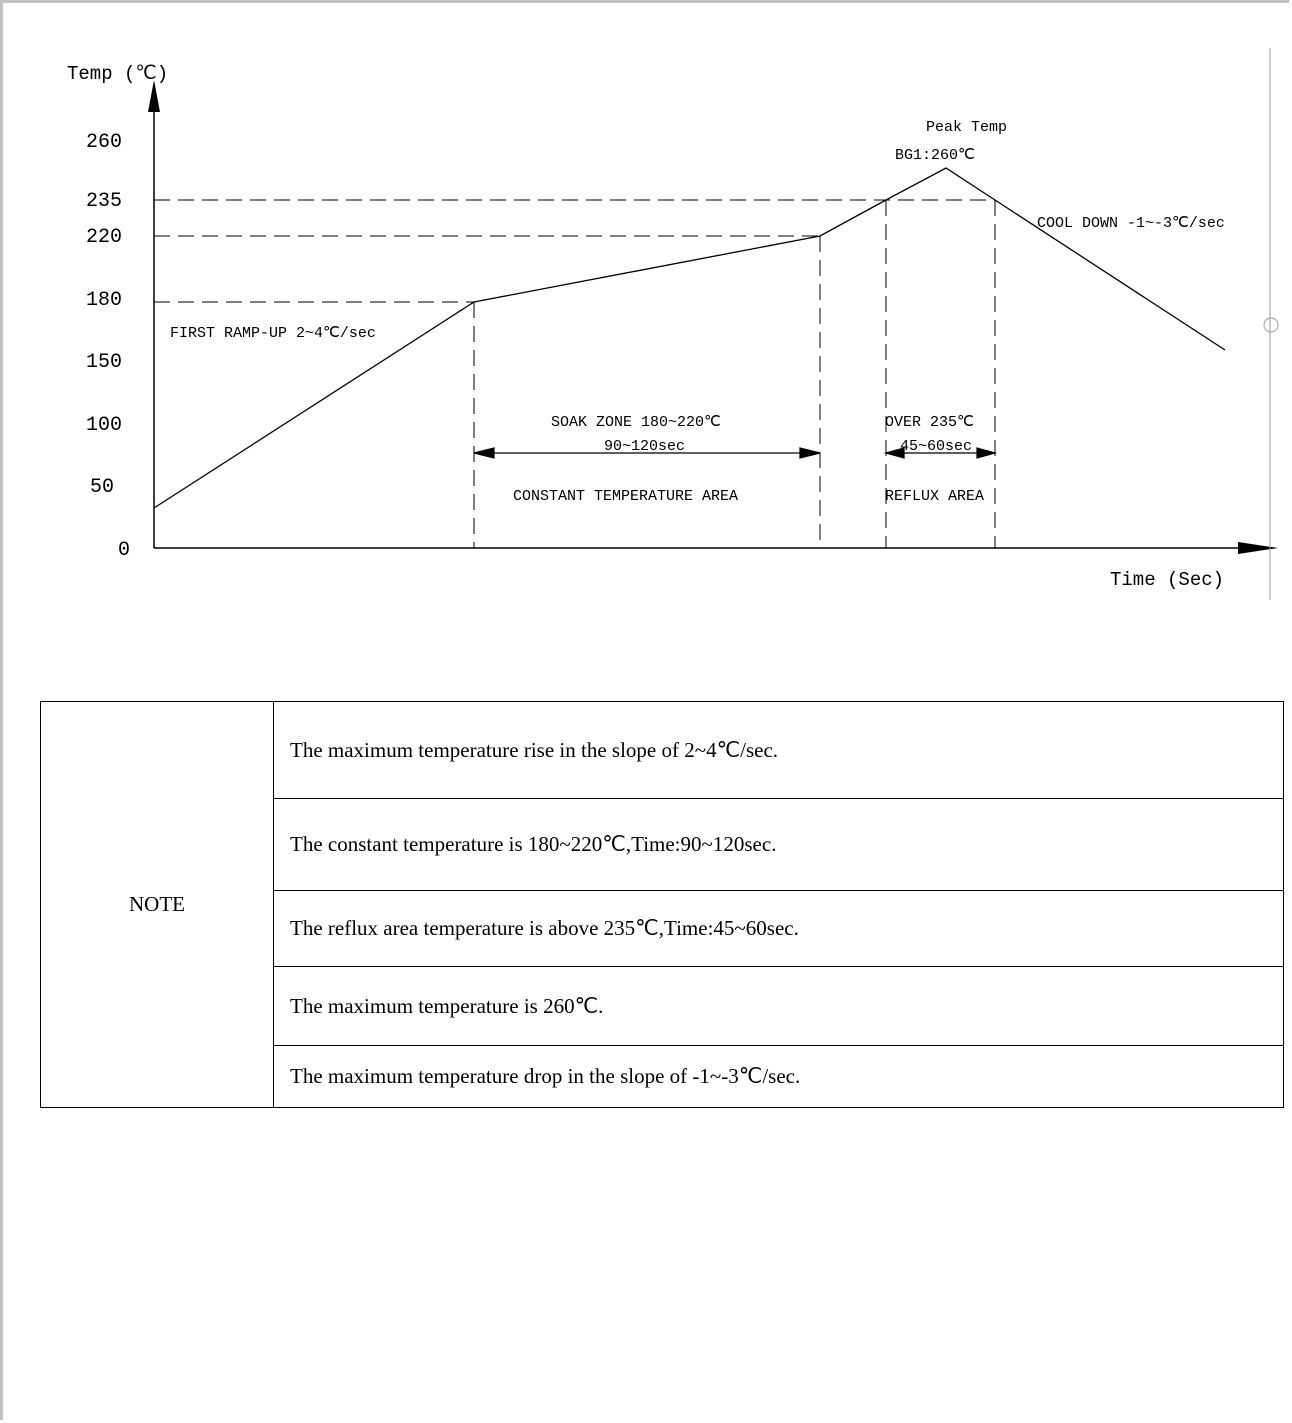 This screenshot has width=1292, height=1423. Describe the element at coordinates (104, 142) in the screenshot. I see `y-tick-label: 260` at that location.